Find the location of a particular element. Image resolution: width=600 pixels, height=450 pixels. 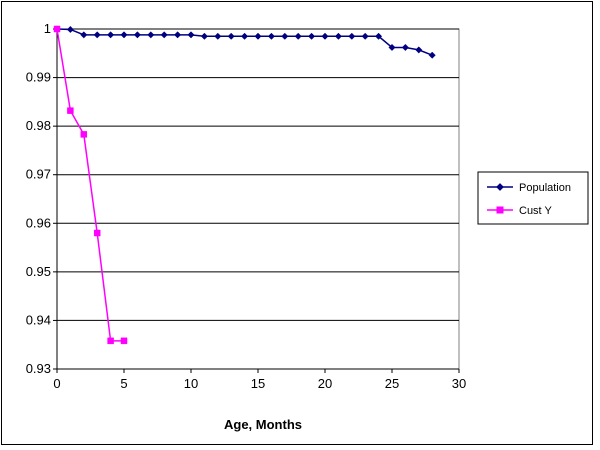

x-tick-label: 20 is located at coordinates (325, 383).